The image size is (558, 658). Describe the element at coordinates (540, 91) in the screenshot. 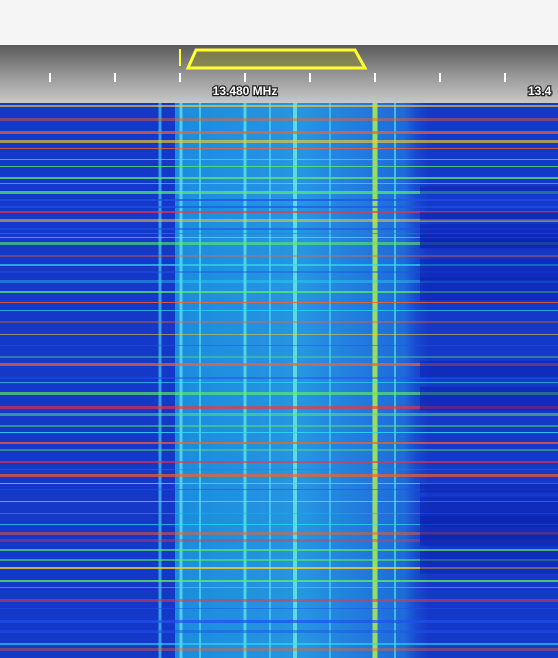

I see `frequency-label: 13.4` at that location.